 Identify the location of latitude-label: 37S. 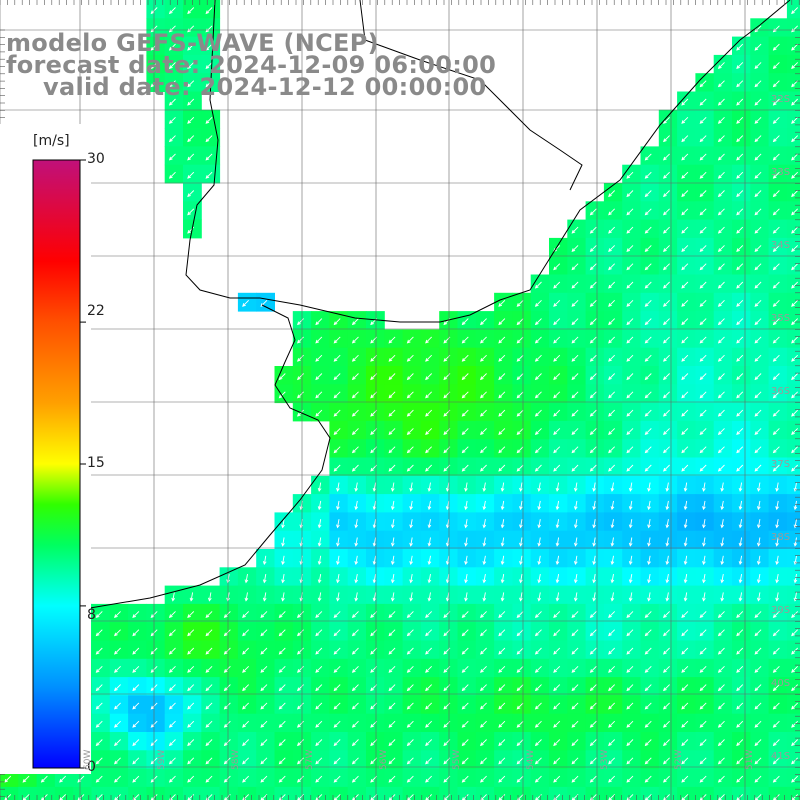
(781, 464).